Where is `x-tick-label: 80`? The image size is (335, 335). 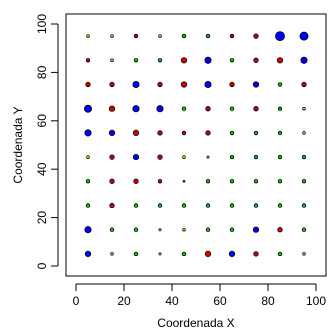
x-tick-label: 80 is located at coordinates (268, 301).